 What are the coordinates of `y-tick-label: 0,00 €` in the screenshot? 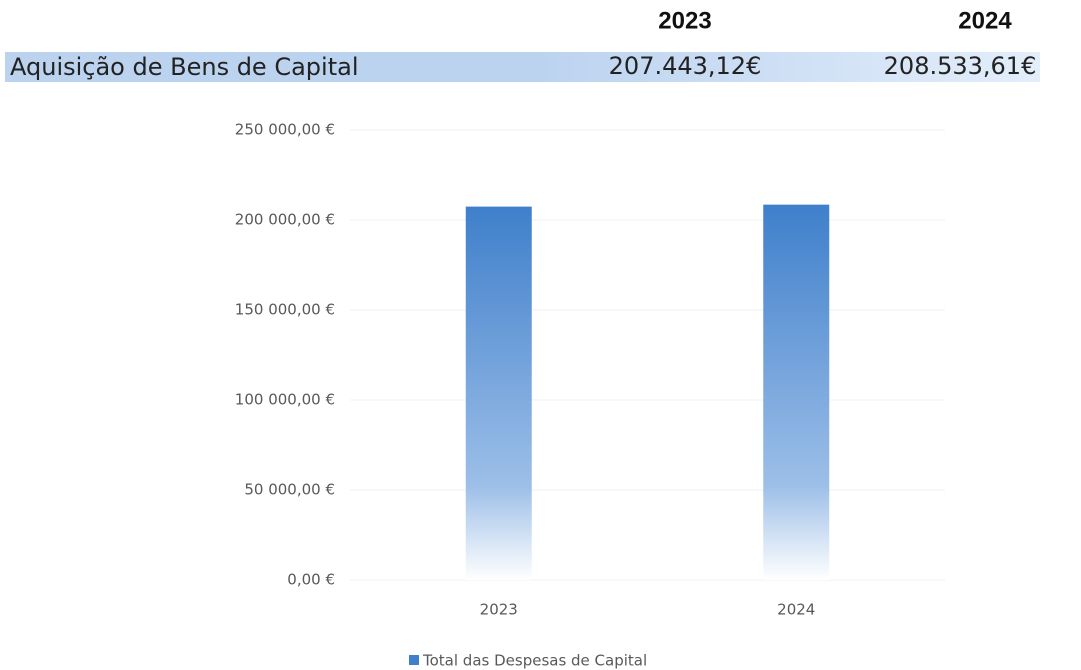 It's located at (311, 580).